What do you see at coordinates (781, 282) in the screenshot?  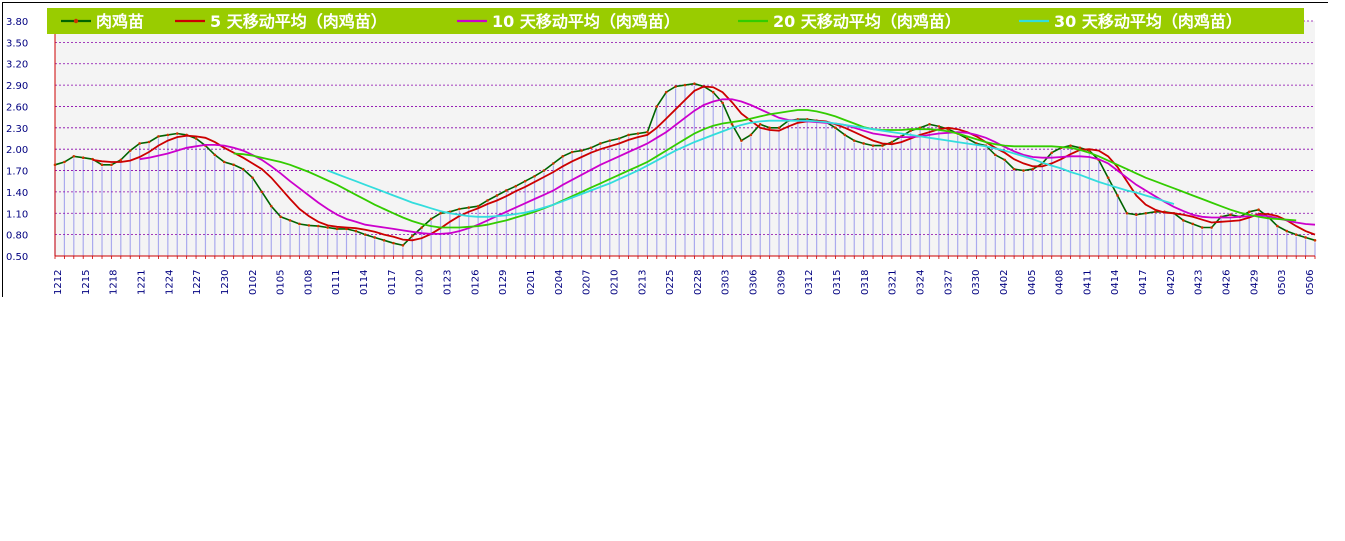 I see `x-tick-label: 0309` at bounding box center [781, 282].